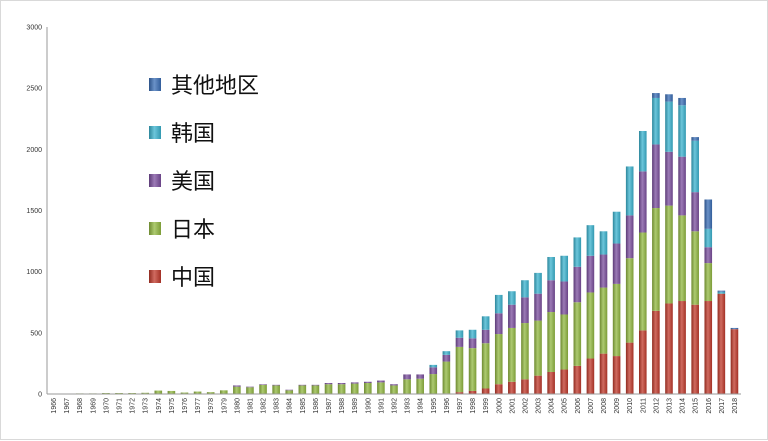  What do you see at coordinates (328, 383) in the screenshot?
I see `bar-1987-美国` at bounding box center [328, 383].